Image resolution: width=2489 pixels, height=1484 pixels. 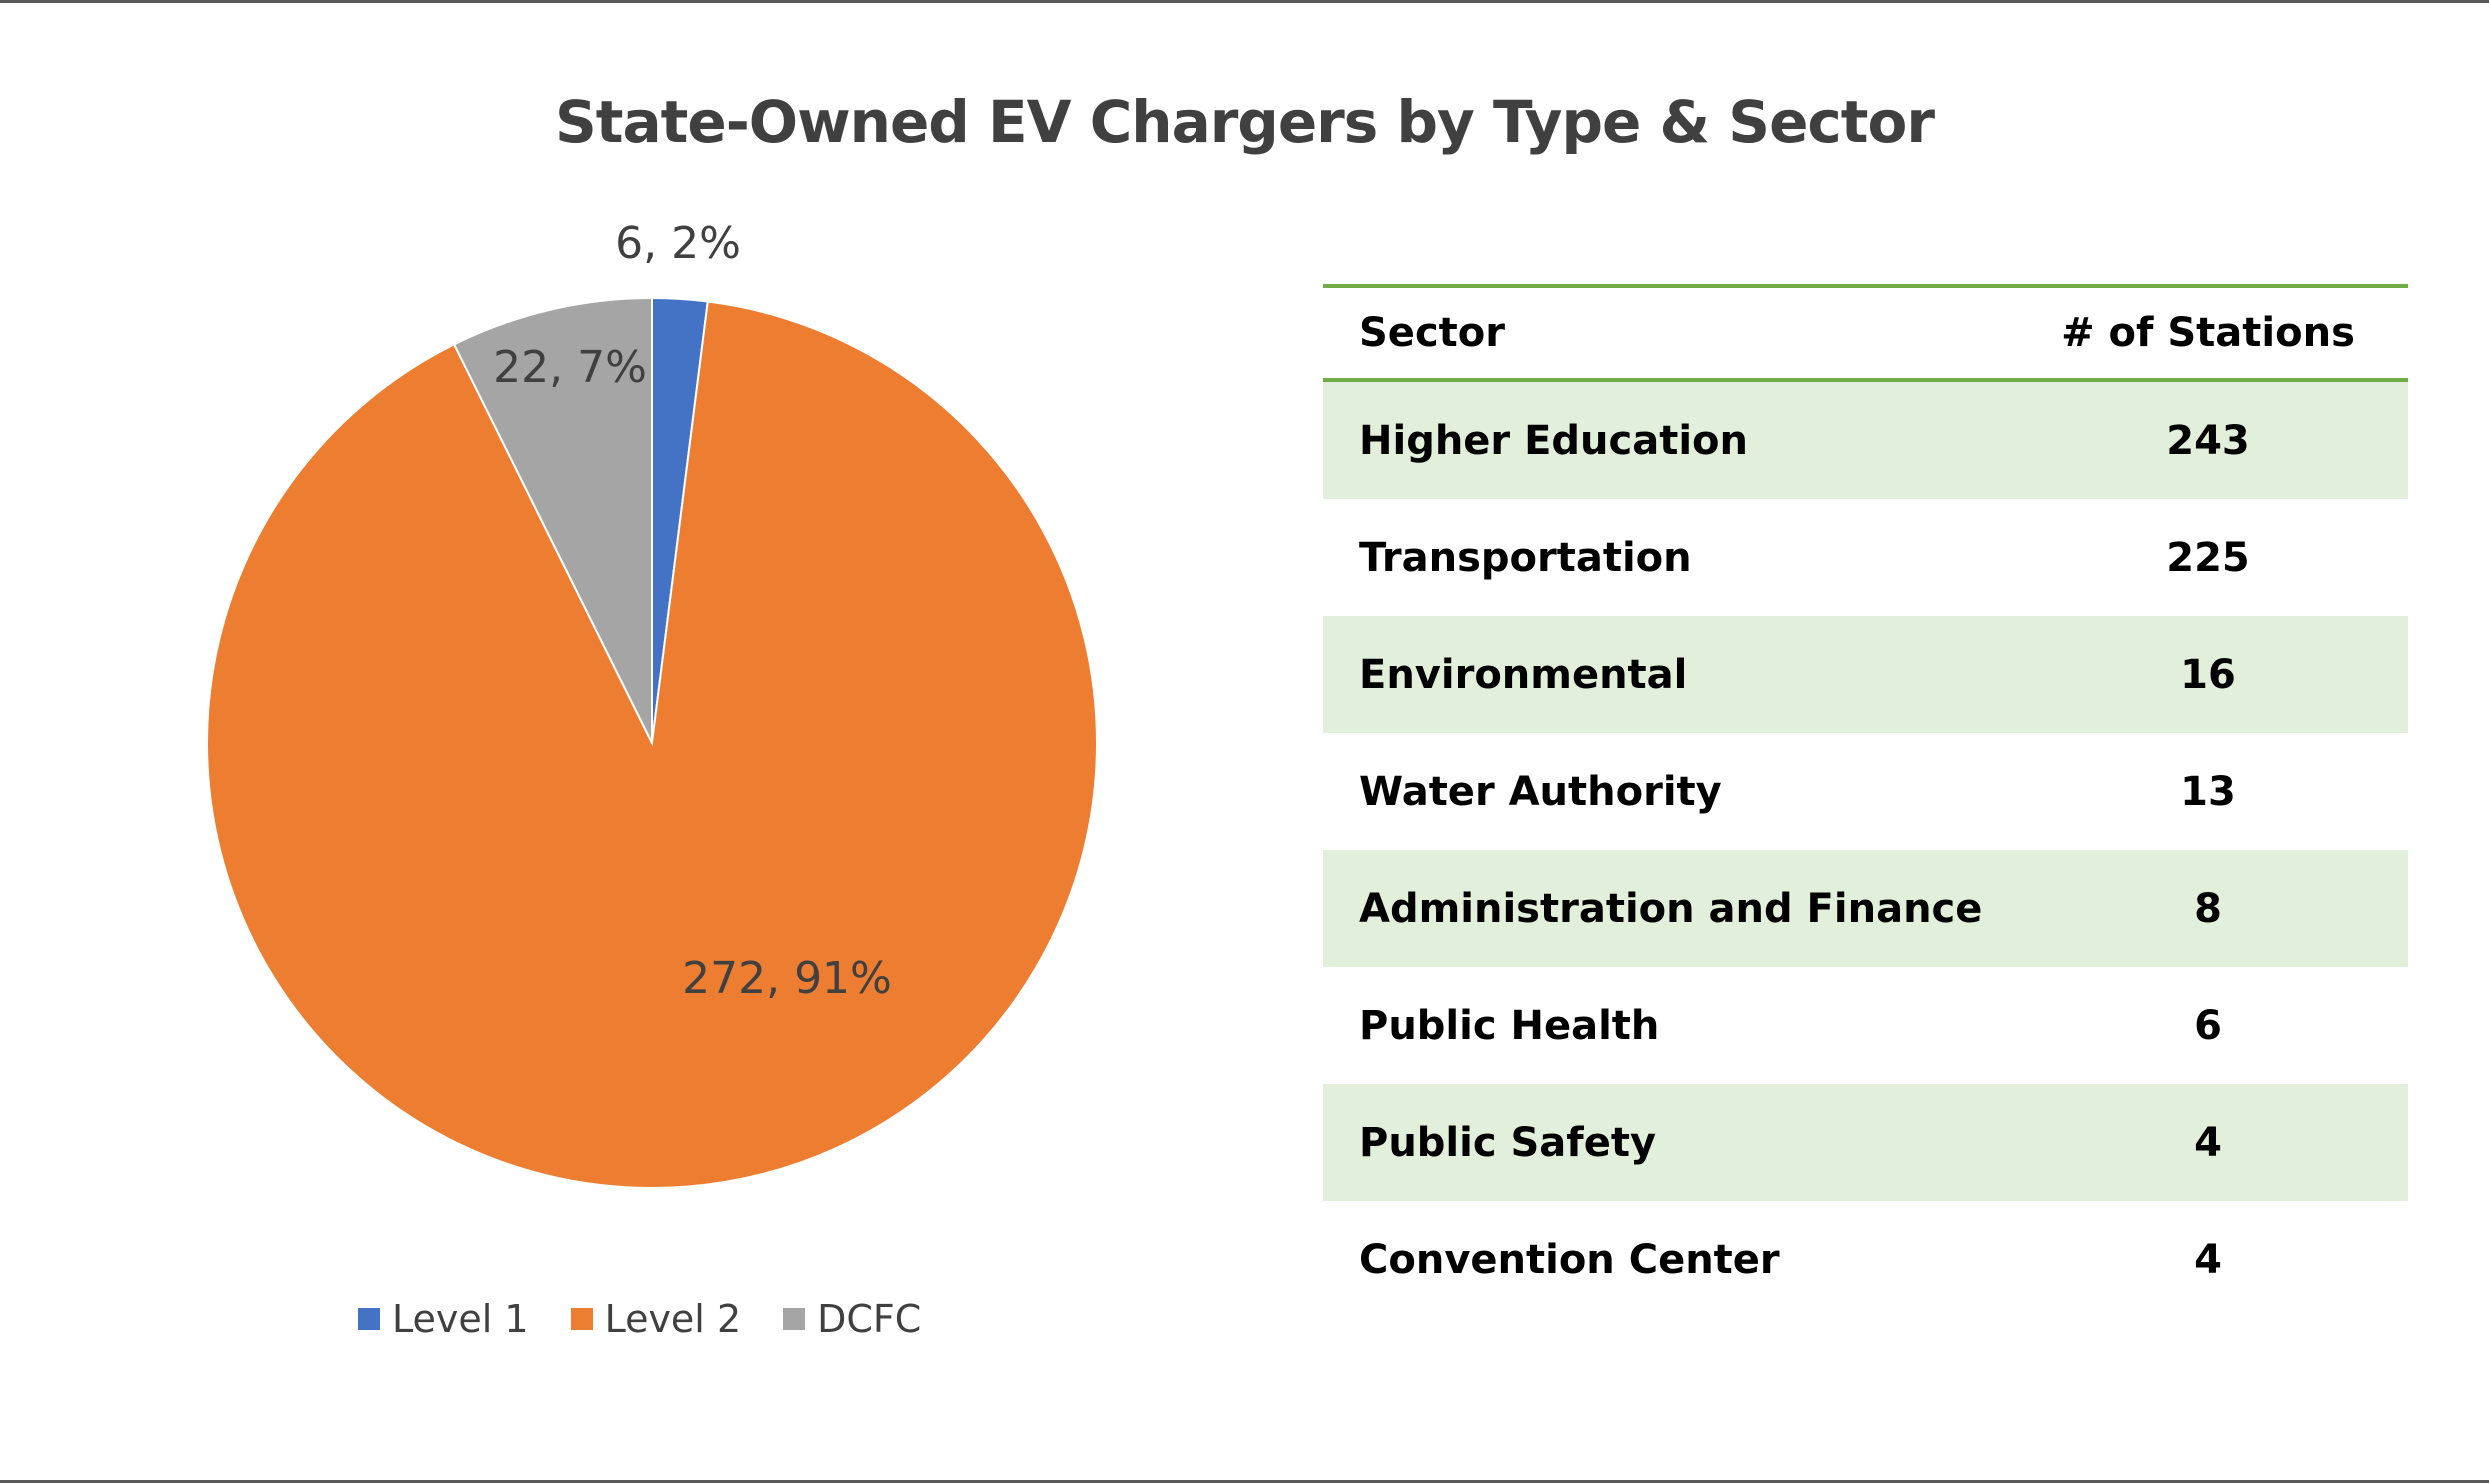 I want to click on stations-cell: 225, so click(x=2208, y=557).